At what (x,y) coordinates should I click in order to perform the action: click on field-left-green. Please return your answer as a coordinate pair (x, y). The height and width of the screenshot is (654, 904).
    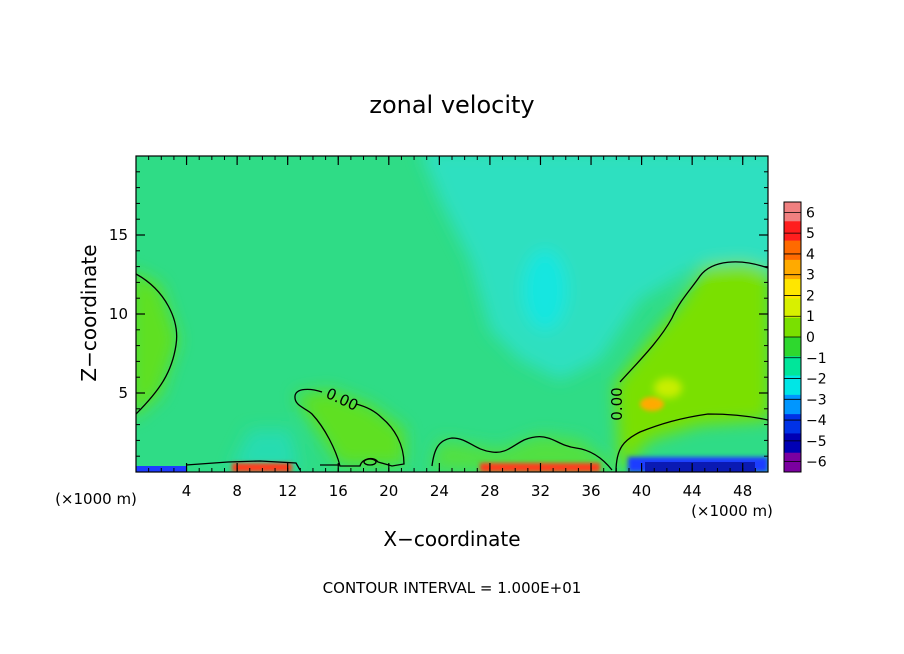
    Looking at the image, I should click on (157, 344).